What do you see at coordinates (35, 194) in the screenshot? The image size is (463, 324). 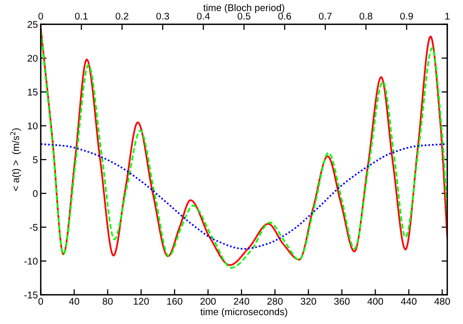 I see `y-tick-label: 0` at bounding box center [35, 194].